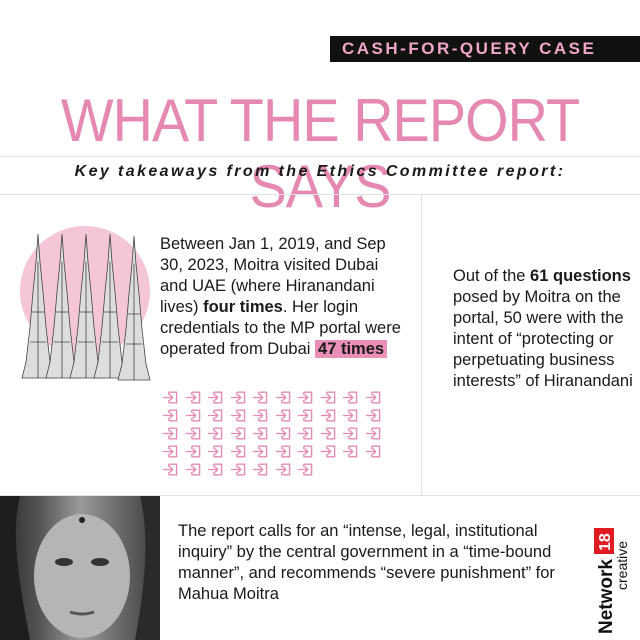 Image resolution: width=640 pixels, height=640 pixels. What do you see at coordinates (351, 349) in the screenshot?
I see `highlight-47-times: 47 times` at bounding box center [351, 349].